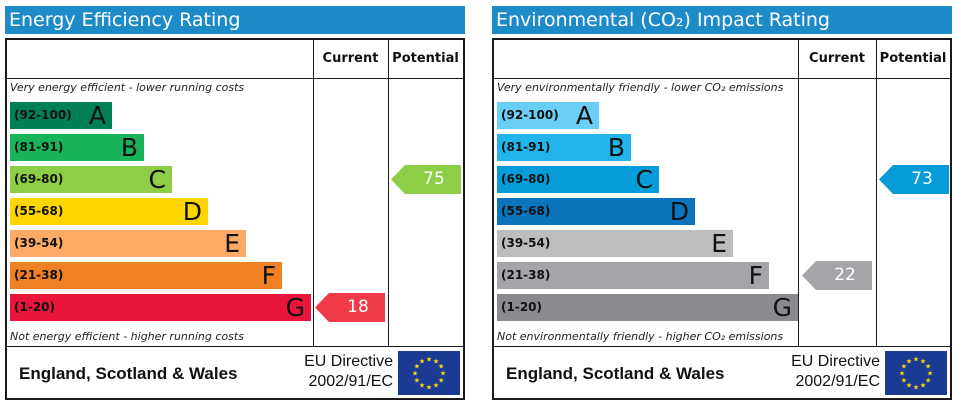 This screenshot has height=404, width=957. I want to click on current-rating-value: 18, so click(358, 307).